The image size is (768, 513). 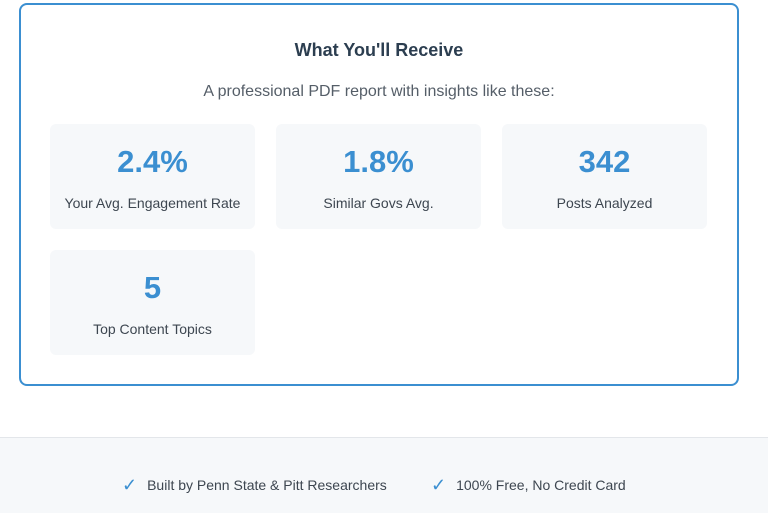 What do you see at coordinates (378, 203) in the screenshot?
I see `stat-label: Similar Govs Avg.` at bounding box center [378, 203].